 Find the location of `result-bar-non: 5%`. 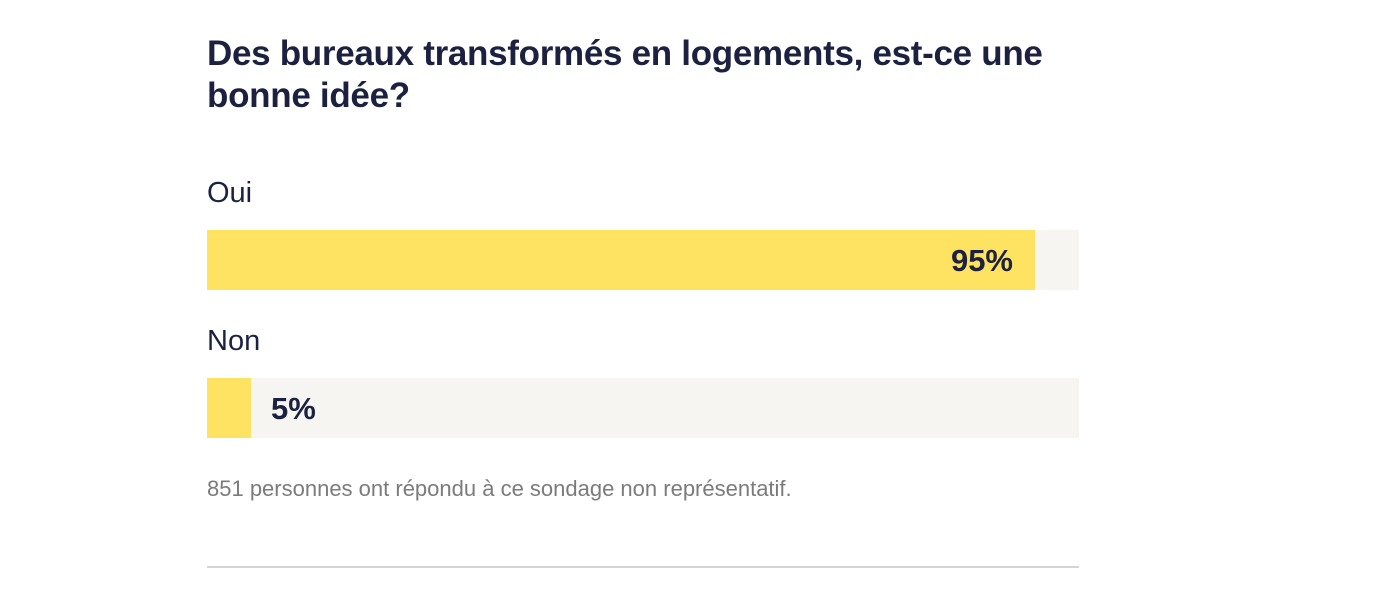

result-bar-non: 5% is located at coordinates (643, 408).